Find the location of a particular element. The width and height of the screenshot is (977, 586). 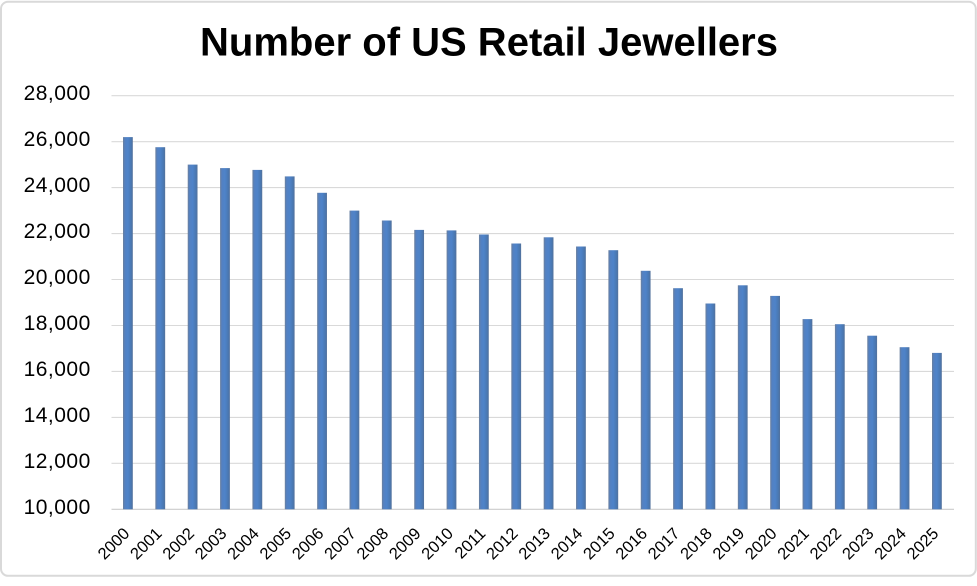

svg-text: Number of US Retail Jewellers is located at coordinates (489, 43).